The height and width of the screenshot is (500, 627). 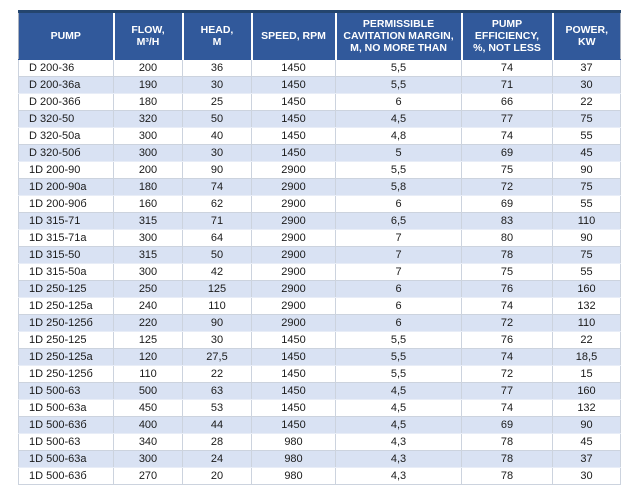 I want to click on cell-cavitation-margin: 6,5, so click(x=398, y=221).